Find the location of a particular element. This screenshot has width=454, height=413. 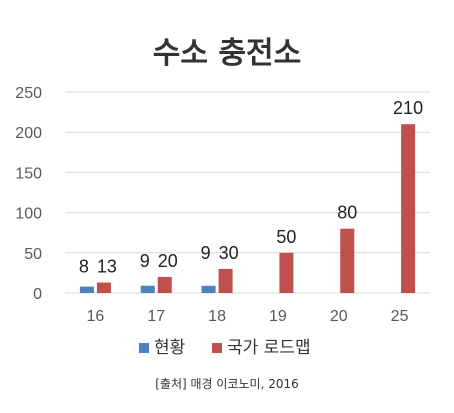

legend-swatch-roadmap is located at coordinates (217, 348).